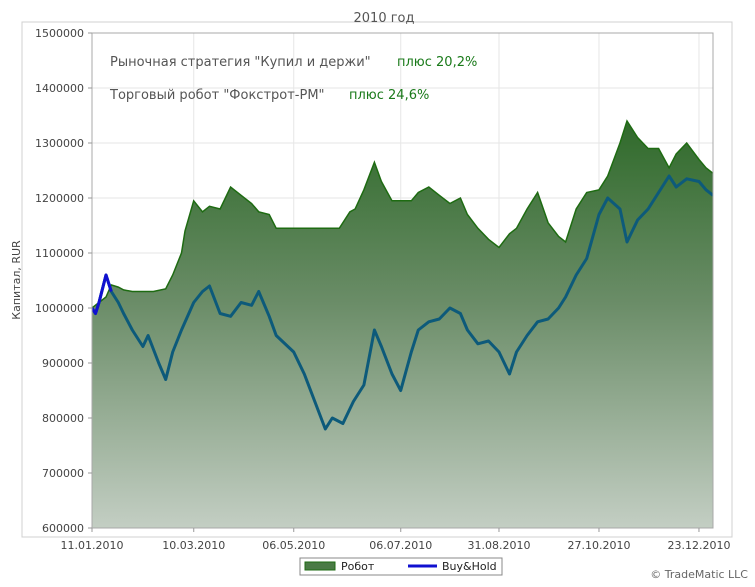 Image resolution: width=755 pixels, height=587 pixels. I want to click on y-tick-label: 1300000, so click(59, 143).